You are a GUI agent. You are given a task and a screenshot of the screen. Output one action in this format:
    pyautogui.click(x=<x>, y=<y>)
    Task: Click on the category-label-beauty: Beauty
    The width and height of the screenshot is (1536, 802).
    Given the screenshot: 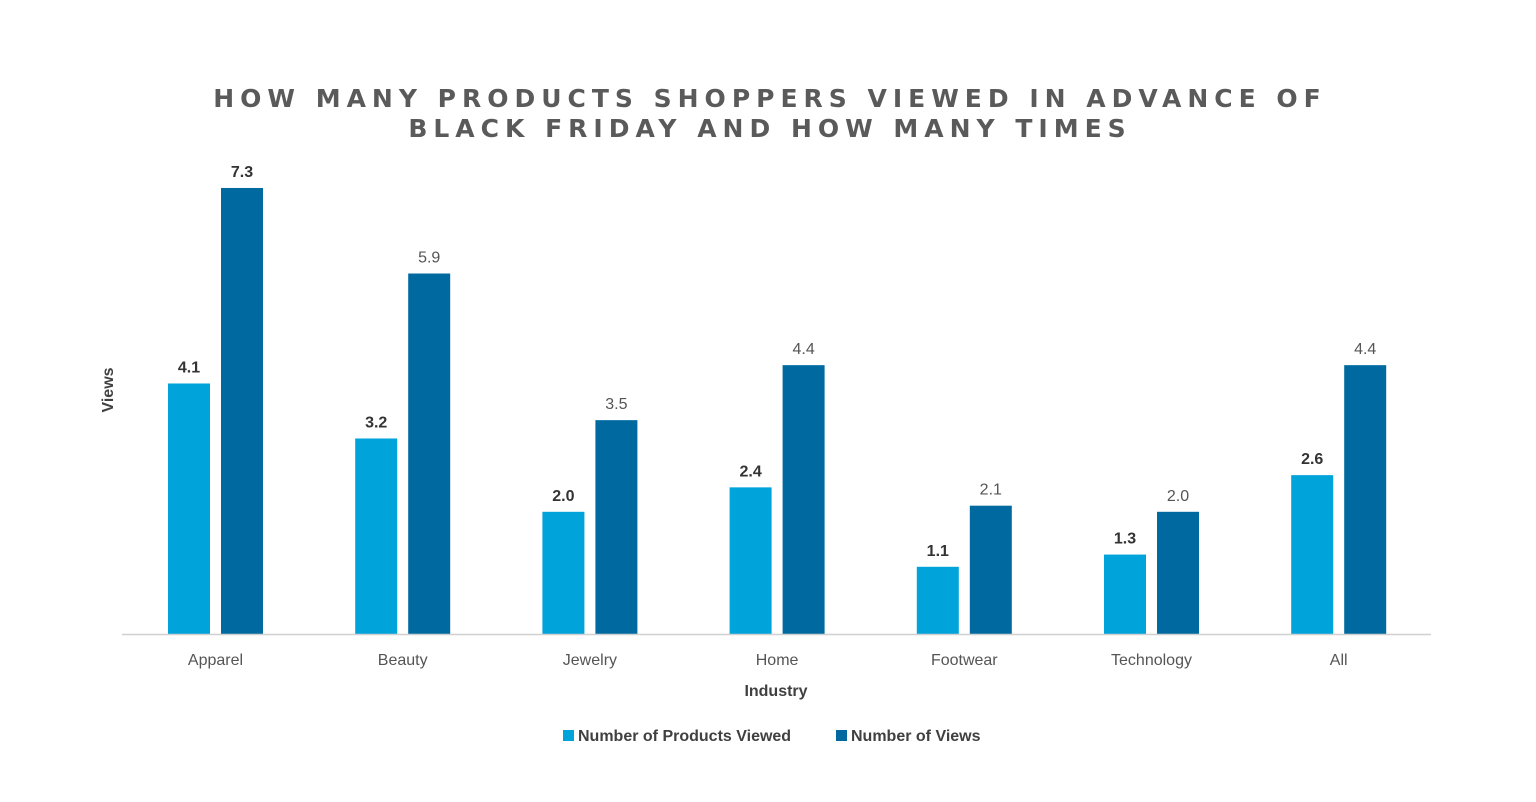 What is the action you would take?
    pyautogui.click(x=403, y=660)
    